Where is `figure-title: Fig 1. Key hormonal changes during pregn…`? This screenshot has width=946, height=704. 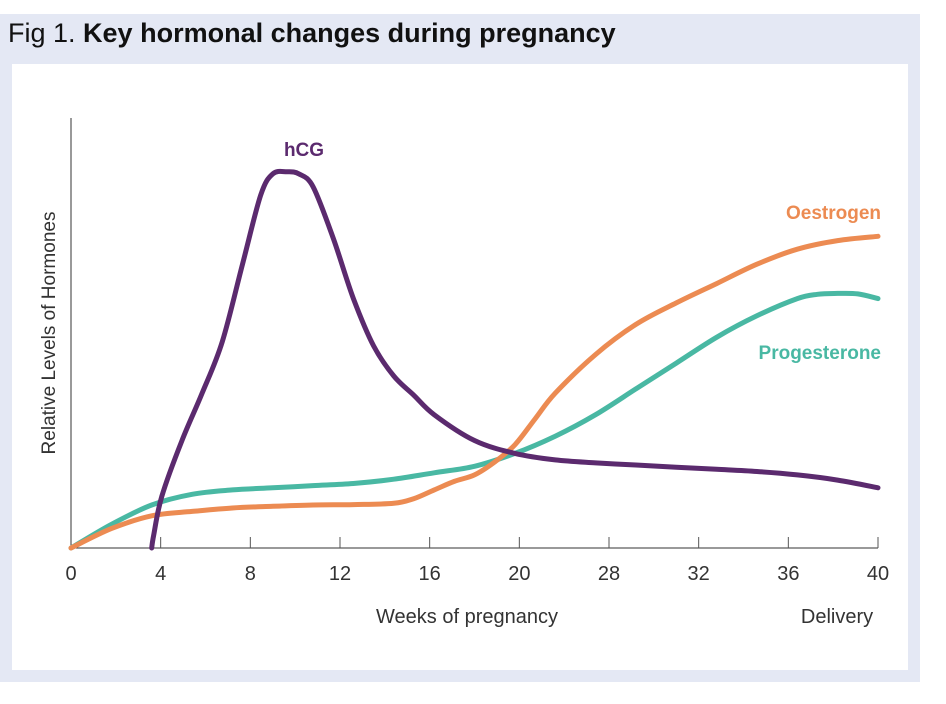
figure-title: Fig 1. Key hormonal changes during pregn… is located at coordinates (312, 33).